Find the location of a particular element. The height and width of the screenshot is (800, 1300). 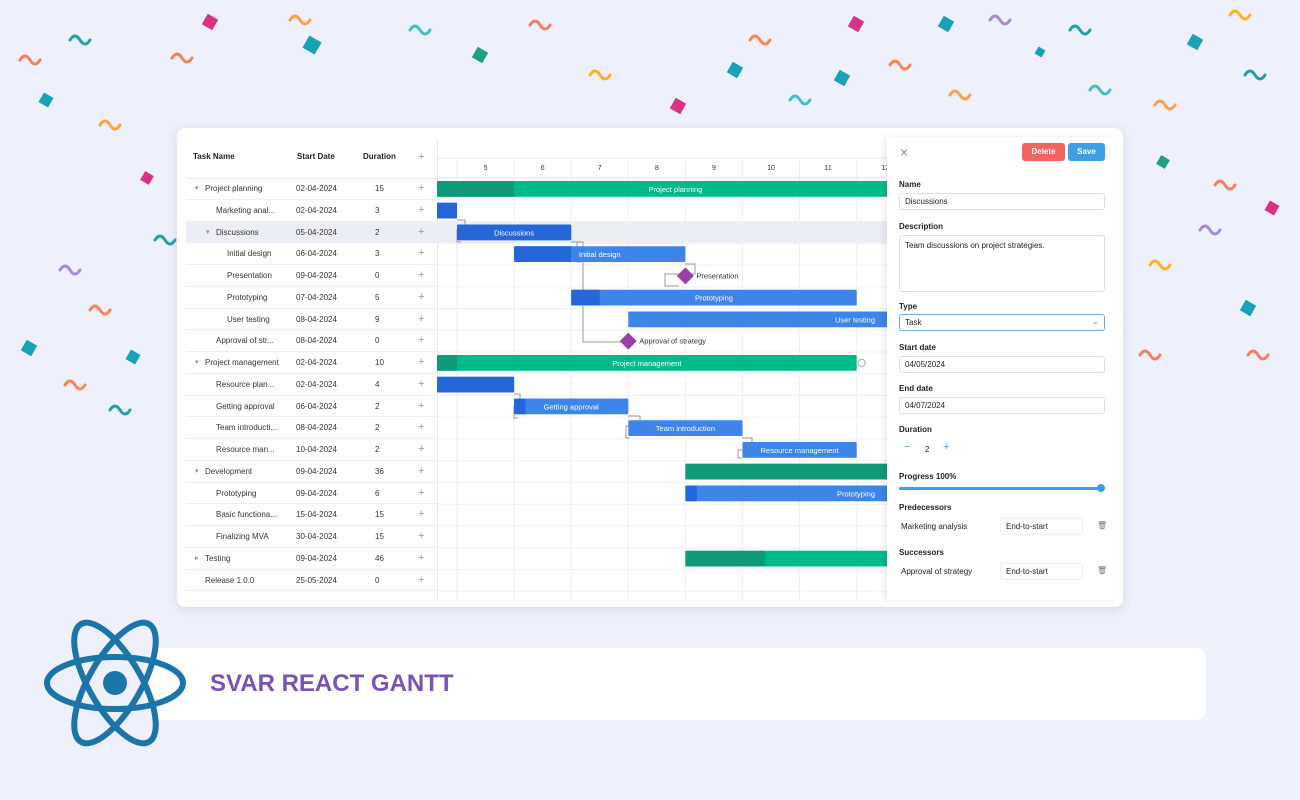

task-row: Release 1.0.0 25-05-2024 0 + is located at coordinates (311, 581).